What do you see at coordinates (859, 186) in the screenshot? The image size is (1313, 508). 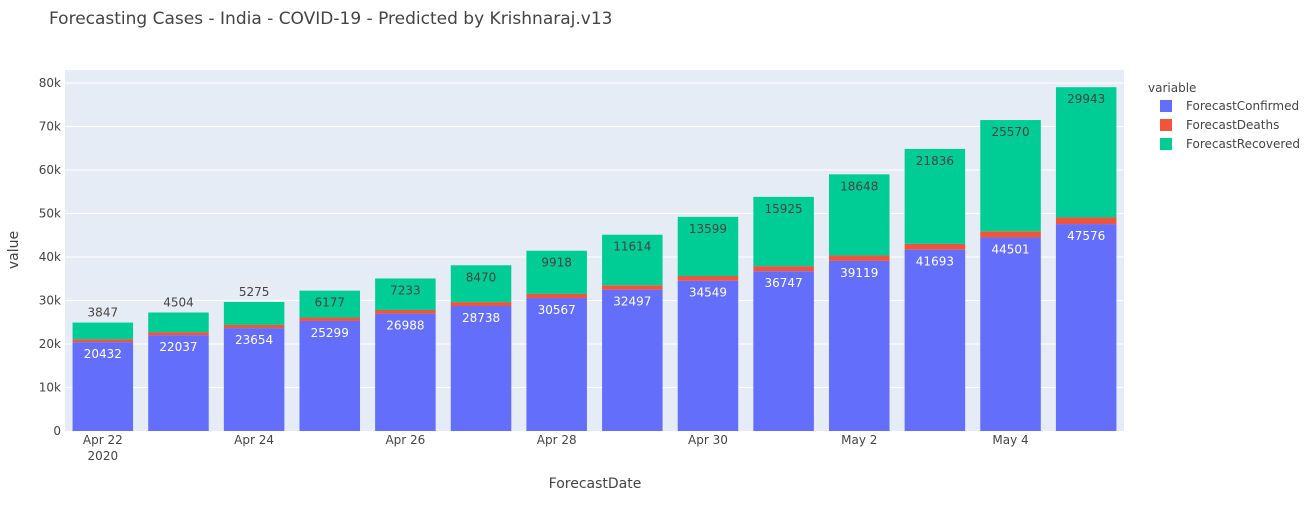 I see `data-label-forecastrecovered: 18648` at bounding box center [859, 186].